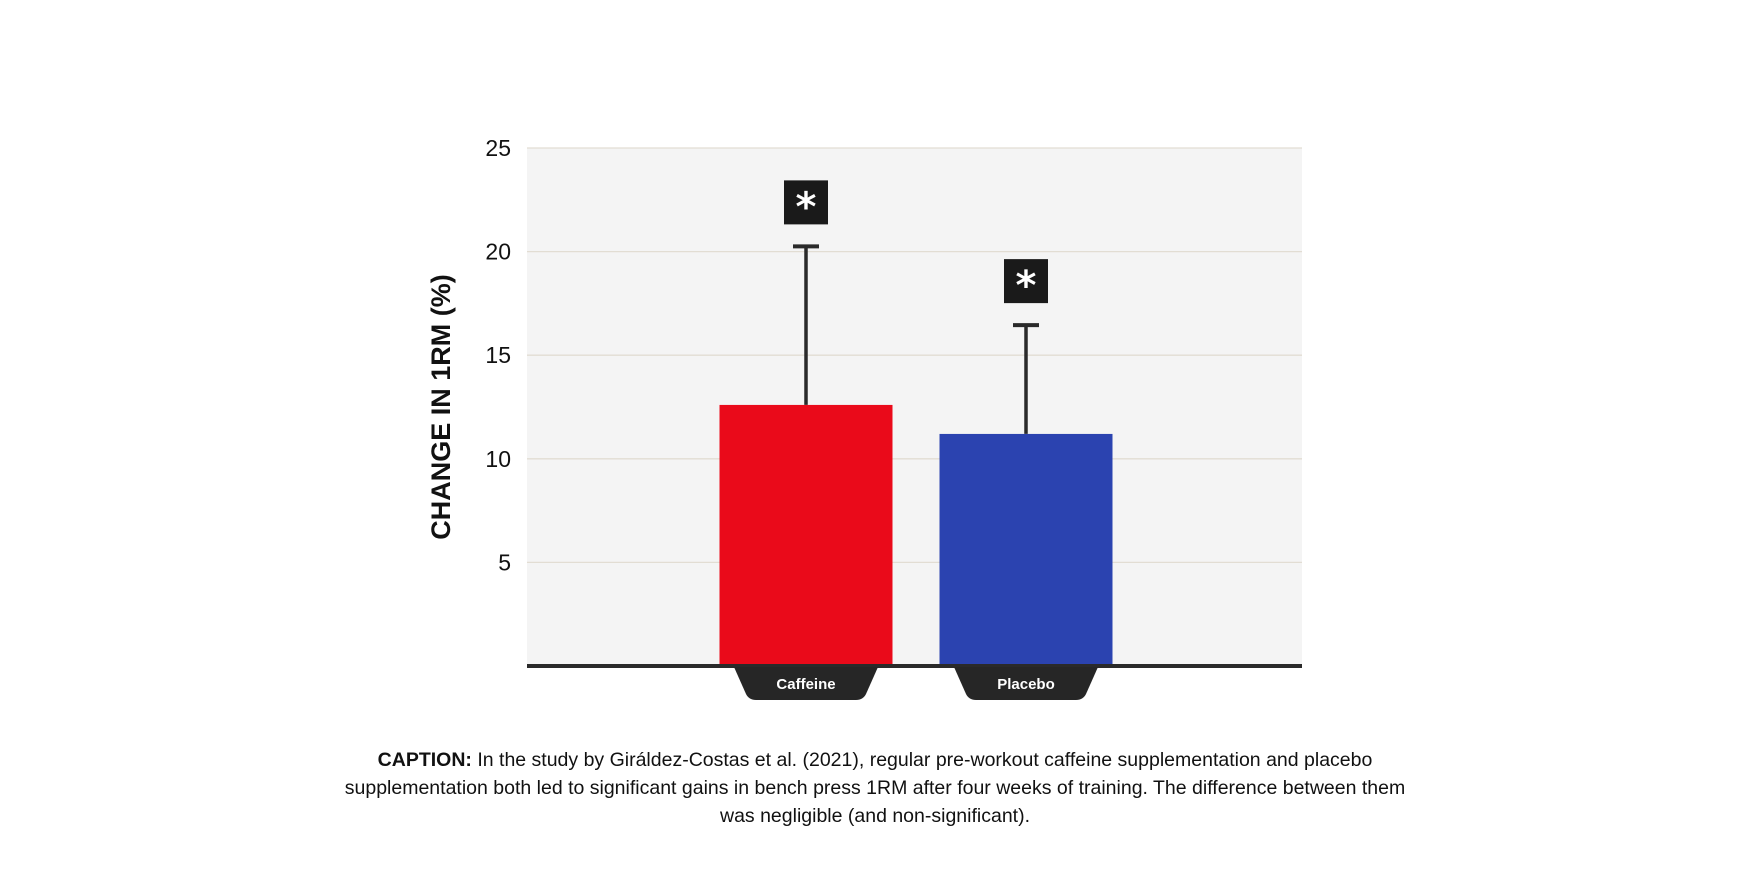 The width and height of the screenshot is (1750, 875). Describe the element at coordinates (498, 252) in the screenshot. I see `y-tick-label: 20` at that location.